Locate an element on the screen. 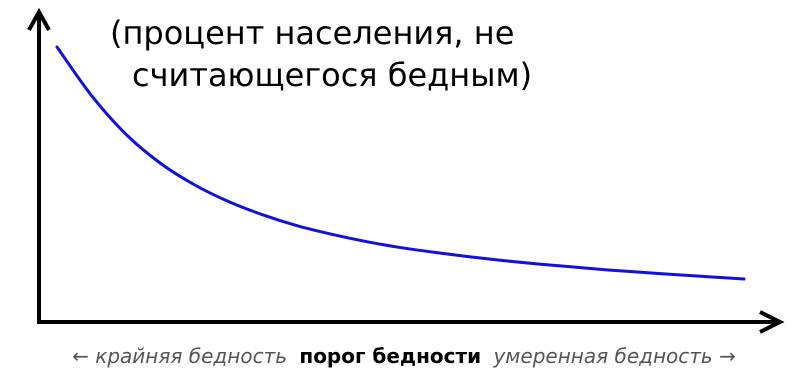 The width and height of the screenshot is (808, 374). x-axis-arrowhead is located at coordinates (772, 322).